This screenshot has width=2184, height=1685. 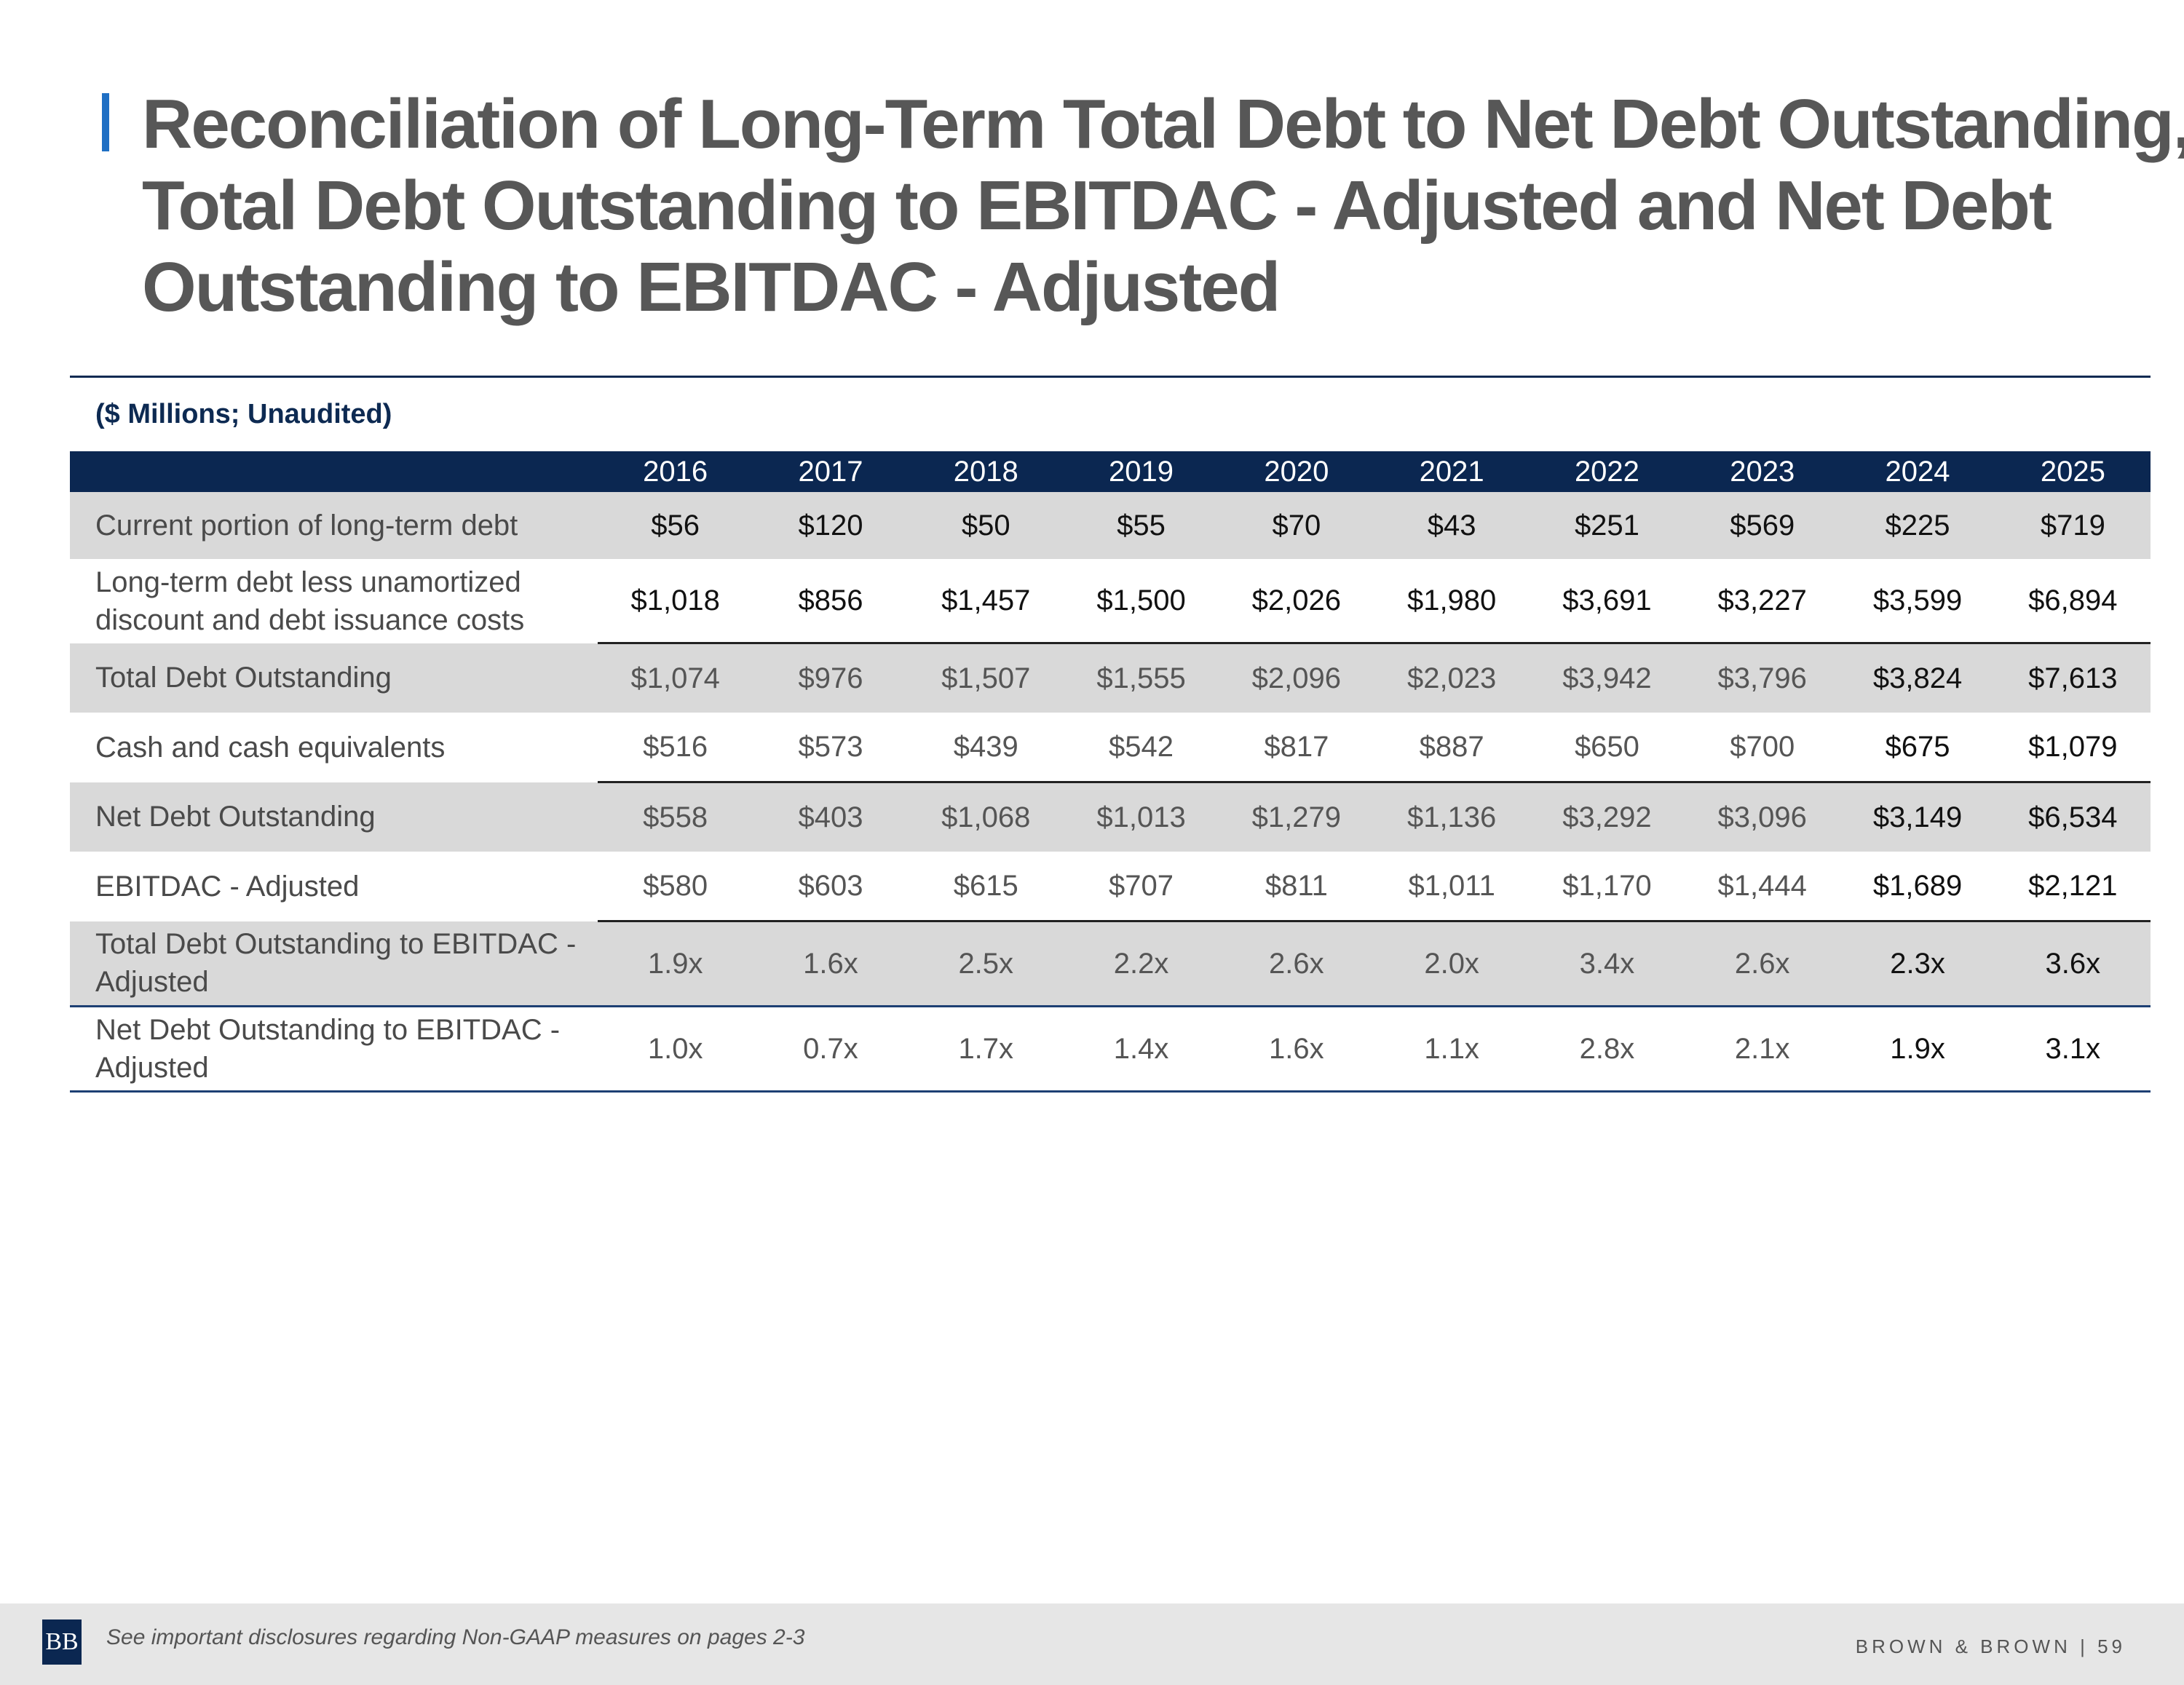 What do you see at coordinates (1452, 1049) in the screenshot?
I see `table-cell: 1.1x` at bounding box center [1452, 1049].